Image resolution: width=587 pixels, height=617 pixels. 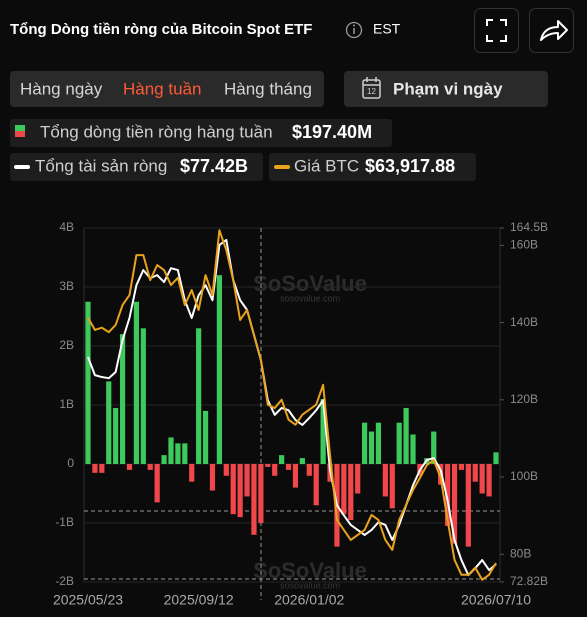 I want to click on x-tick-label: 2026/07/10, so click(x=496, y=600).